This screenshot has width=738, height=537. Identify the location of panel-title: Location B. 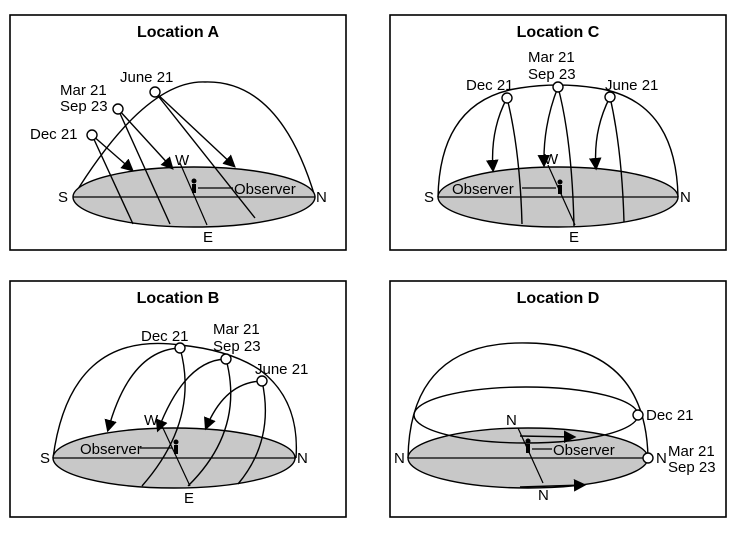
(178, 298).